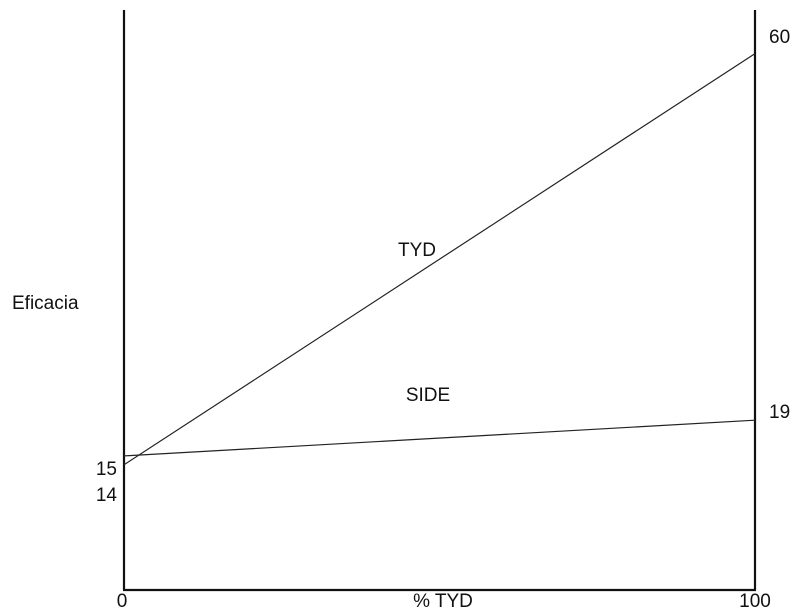  I want to click on x-axis-title: % TYD, so click(443, 599).